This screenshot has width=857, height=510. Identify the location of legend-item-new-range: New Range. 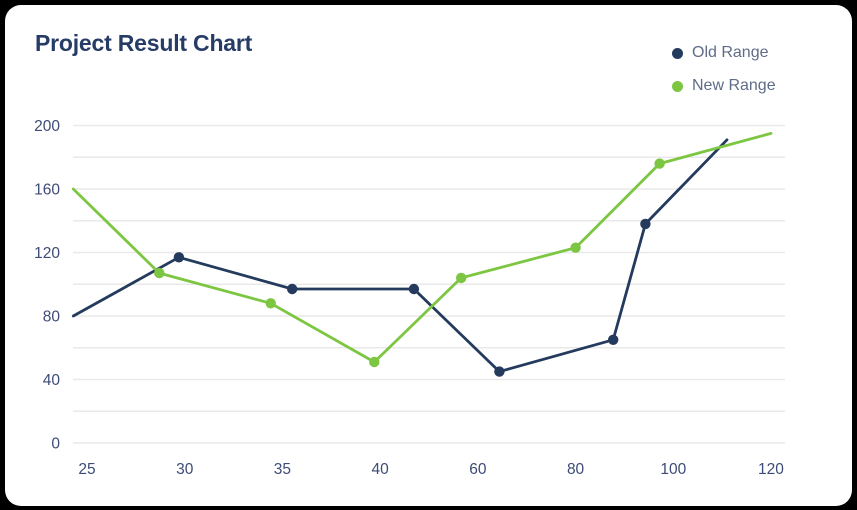
(724, 86).